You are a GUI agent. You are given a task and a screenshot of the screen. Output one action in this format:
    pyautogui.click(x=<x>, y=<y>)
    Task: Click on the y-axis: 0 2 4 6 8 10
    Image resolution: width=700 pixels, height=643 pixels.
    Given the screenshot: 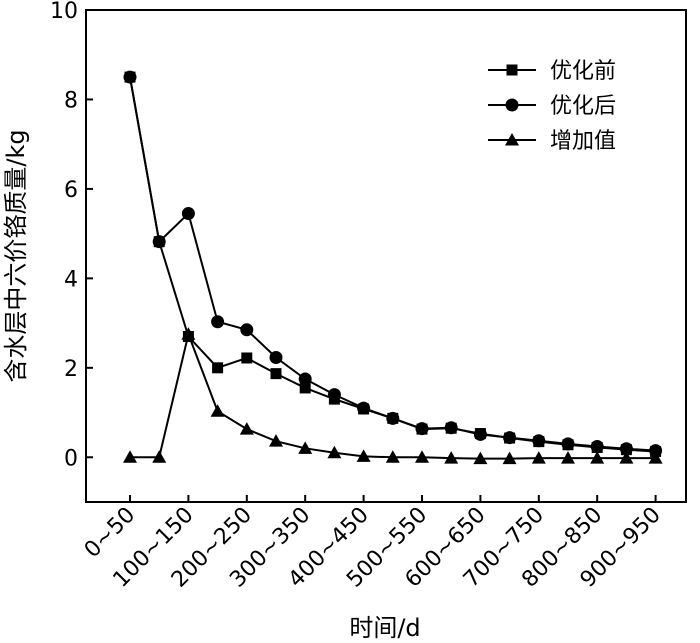 What is the action you would take?
    pyautogui.click(x=71, y=235)
    